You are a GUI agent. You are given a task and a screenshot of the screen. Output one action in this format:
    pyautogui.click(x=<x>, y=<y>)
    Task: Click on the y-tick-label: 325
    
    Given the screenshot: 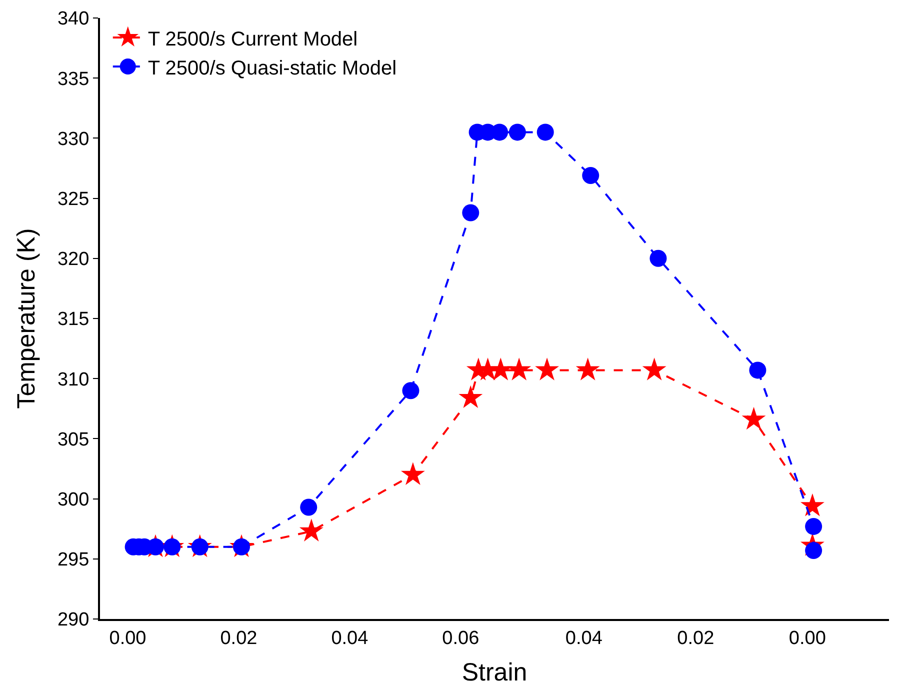 What is the action you would take?
    pyautogui.click(x=73, y=199)
    